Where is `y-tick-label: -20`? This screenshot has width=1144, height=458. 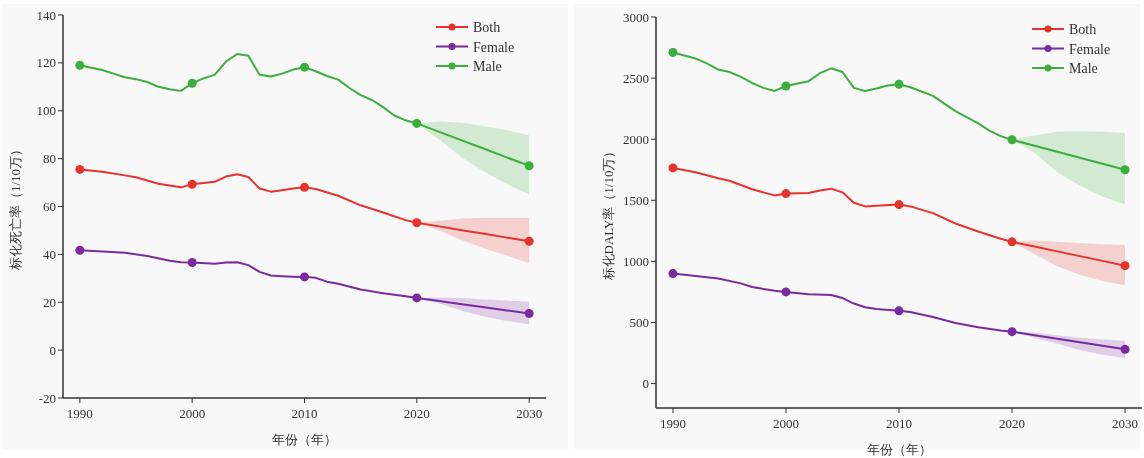 y-tick-label: -20 is located at coordinates (47, 398).